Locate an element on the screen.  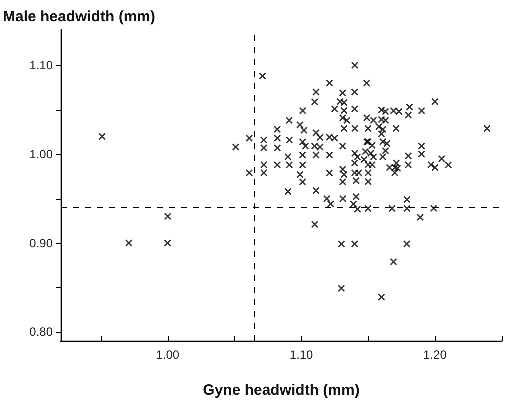
y-axis-title: Male headwidth (mm) is located at coordinates (79, 17).